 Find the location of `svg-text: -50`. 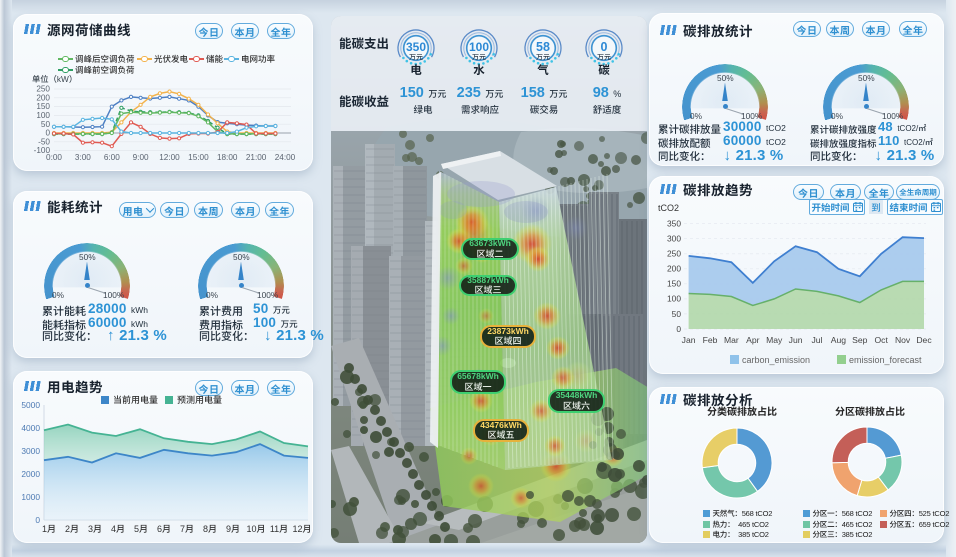

svg-text: -50 is located at coordinates (44, 141).